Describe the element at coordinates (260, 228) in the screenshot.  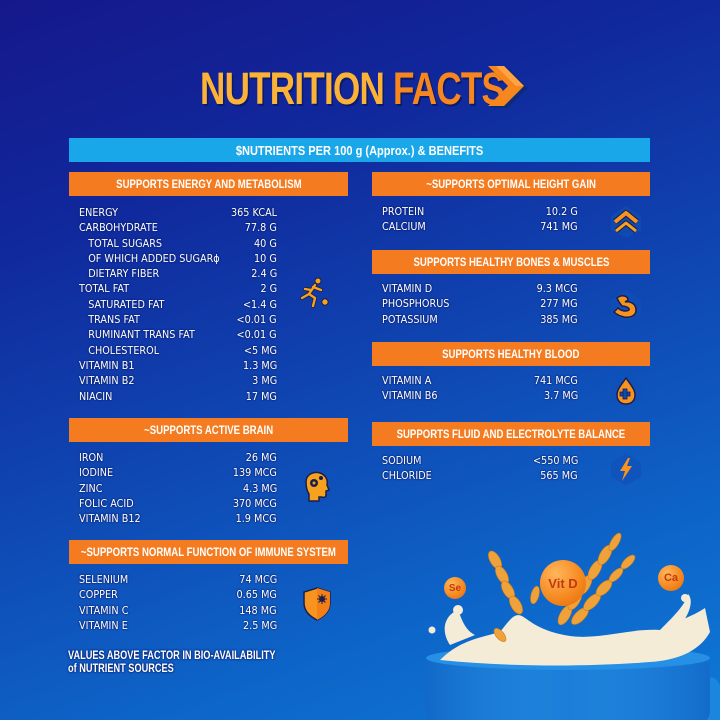
I see `nutrient-value: 77.8 G` at that location.